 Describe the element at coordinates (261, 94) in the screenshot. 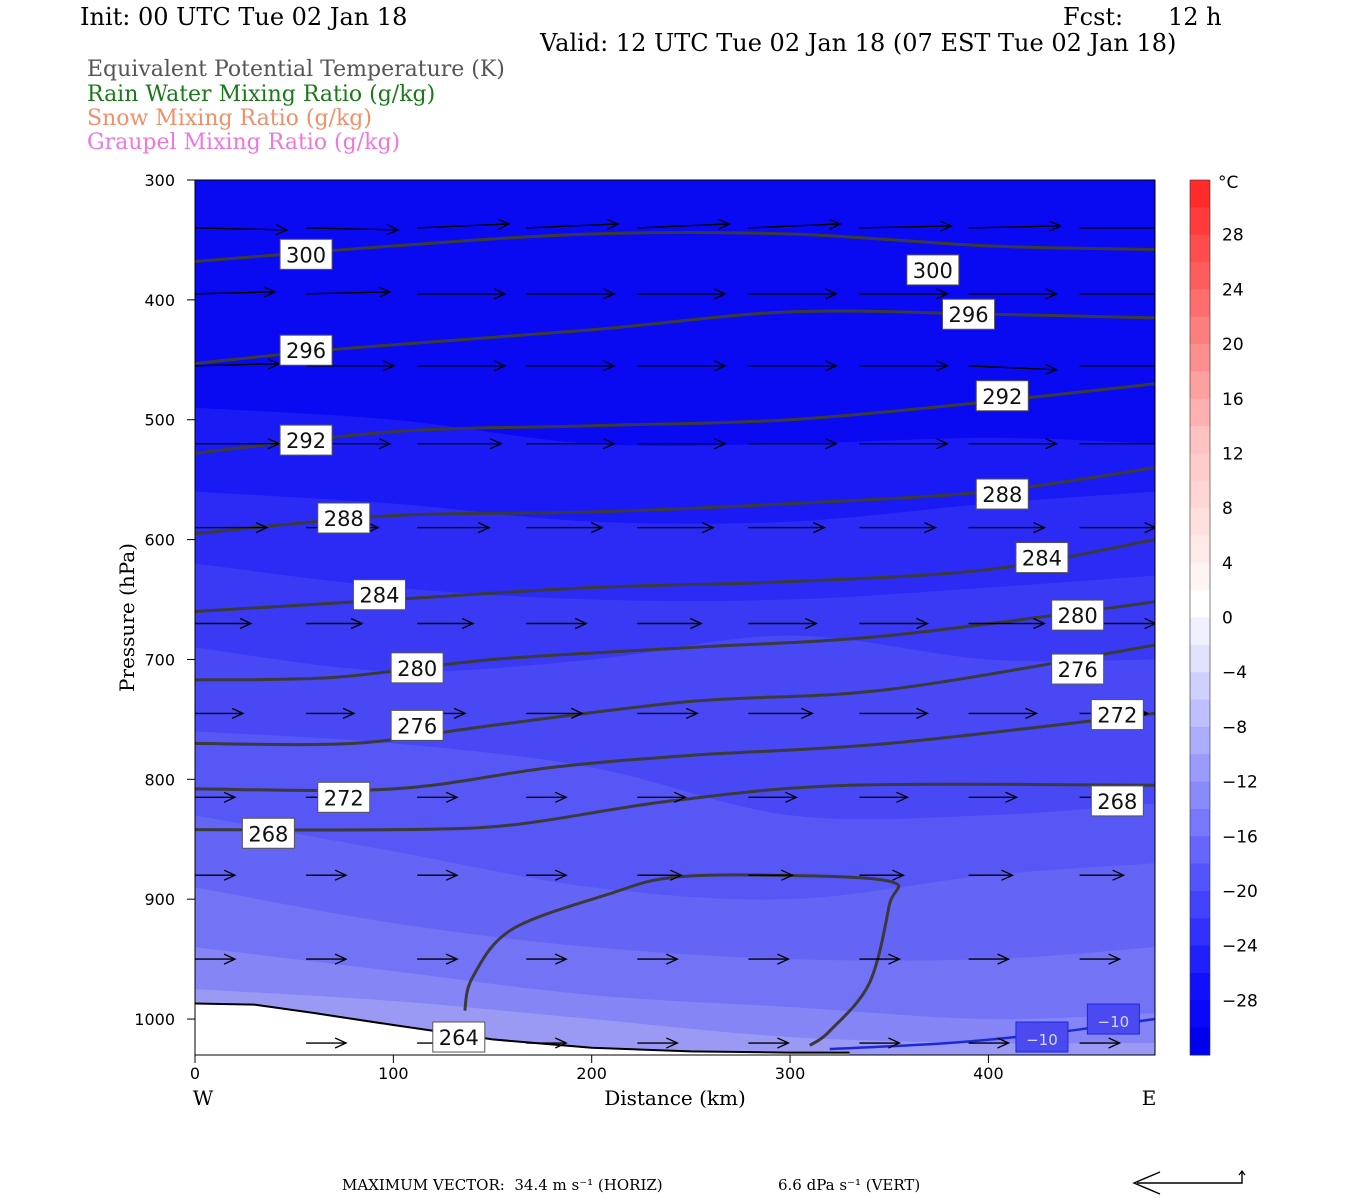

I see `field-title-rain: Rain Water Mixing Ratio (g/kg)` at that location.